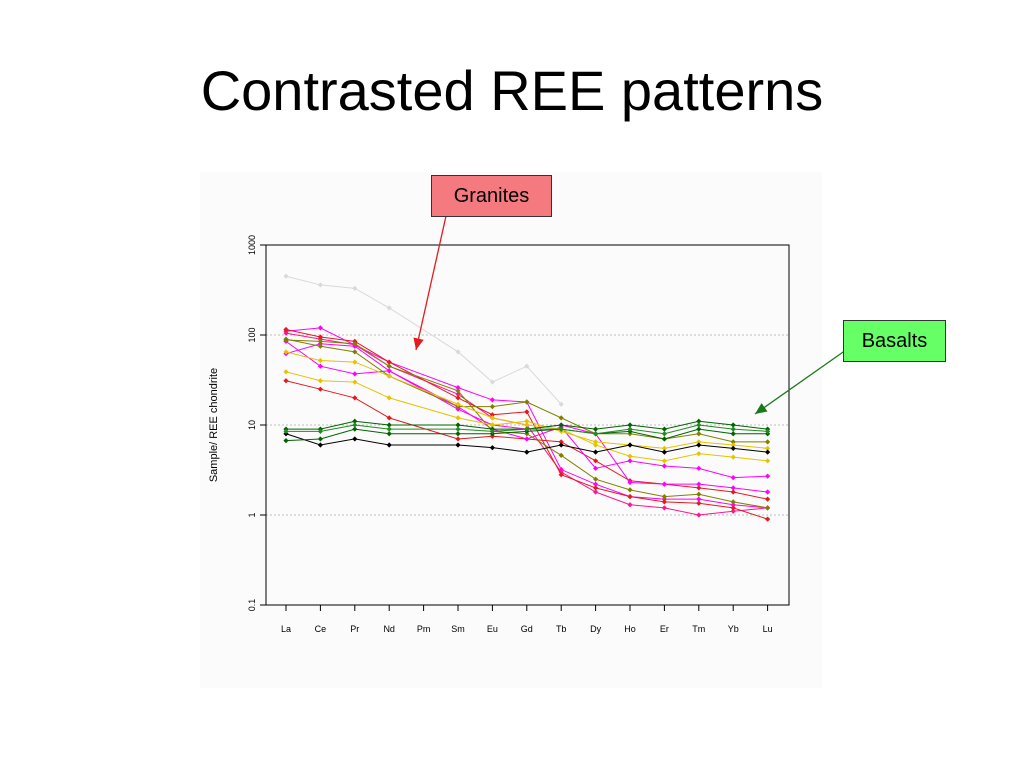 The image size is (1024, 768). Describe the element at coordinates (768, 629) in the screenshot. I see `x-tick-label-lu: Lu` at that location.